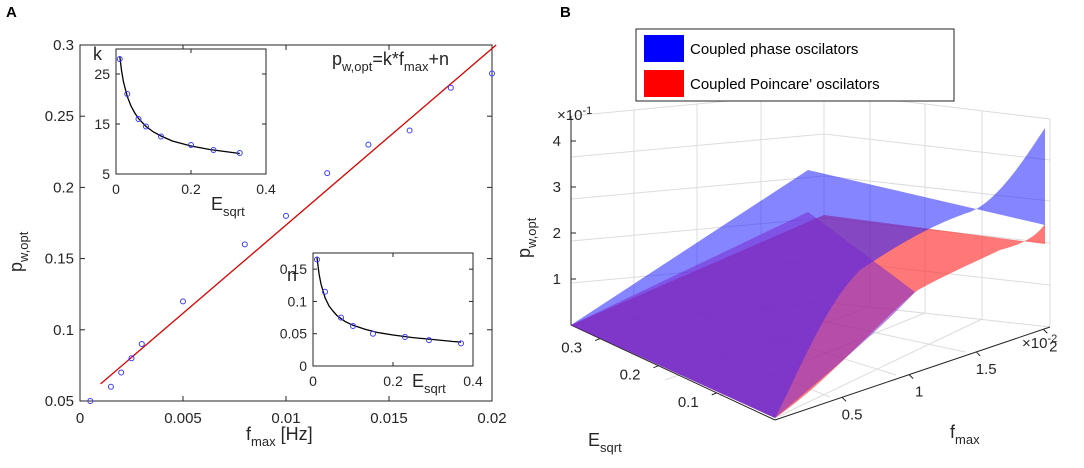 This screenshot has width=1084, height=468. Describe the element at coordinates (571, 348) in the screenshot. I see `e-tick-label: 0.3` at that location.